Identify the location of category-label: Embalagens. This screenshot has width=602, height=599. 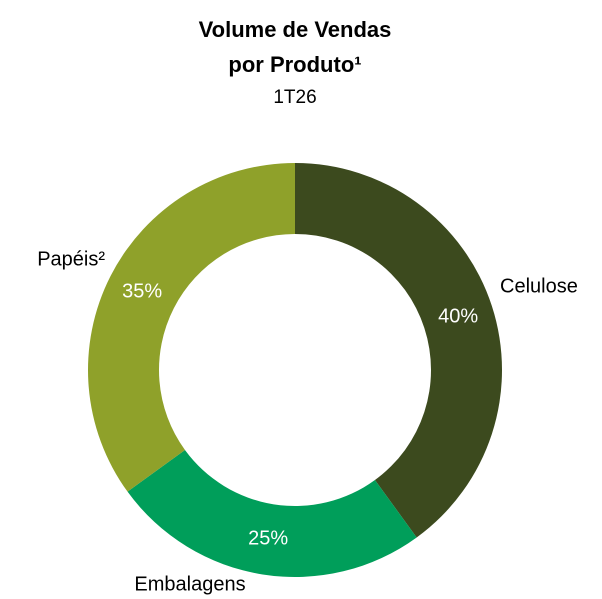
(189, 584).